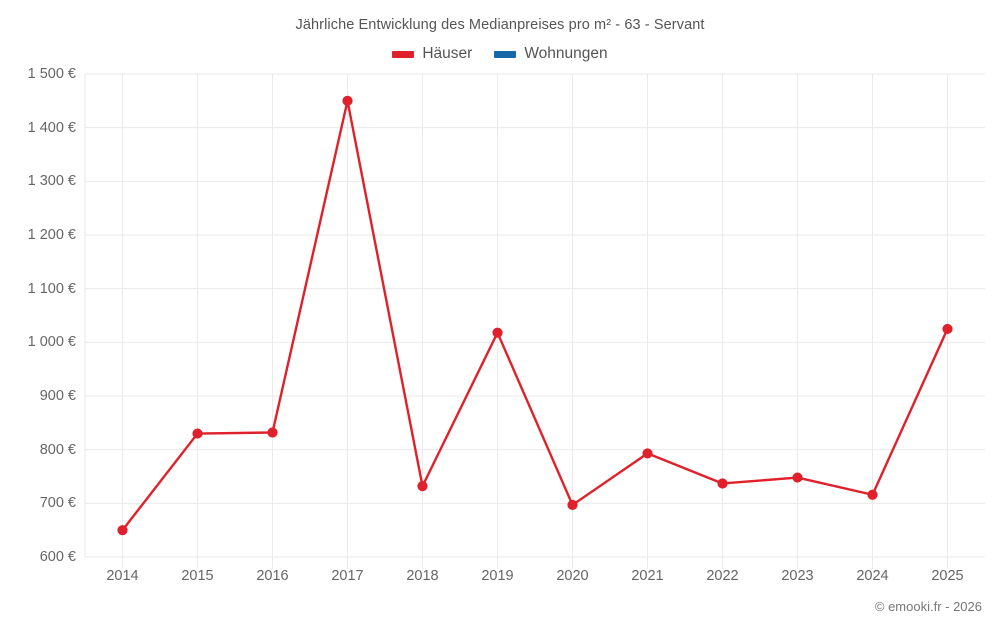 Image resolution: width=1000 pixels, height=625 pixels. What do you see at coordinates (797, 576) in the screenshot?
I see `x-tick-label: 2023` at bounding box center [797, 576].